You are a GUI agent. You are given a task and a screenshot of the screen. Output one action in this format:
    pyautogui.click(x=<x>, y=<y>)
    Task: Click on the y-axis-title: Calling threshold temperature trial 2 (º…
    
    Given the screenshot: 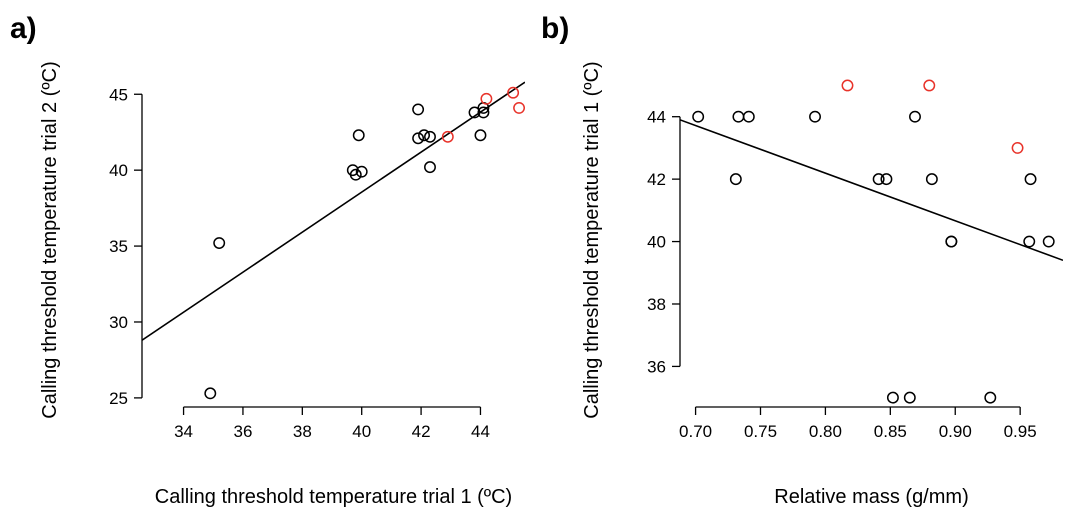 What is the action you would take?
    pyautogui.click(x=50, y=239)
    